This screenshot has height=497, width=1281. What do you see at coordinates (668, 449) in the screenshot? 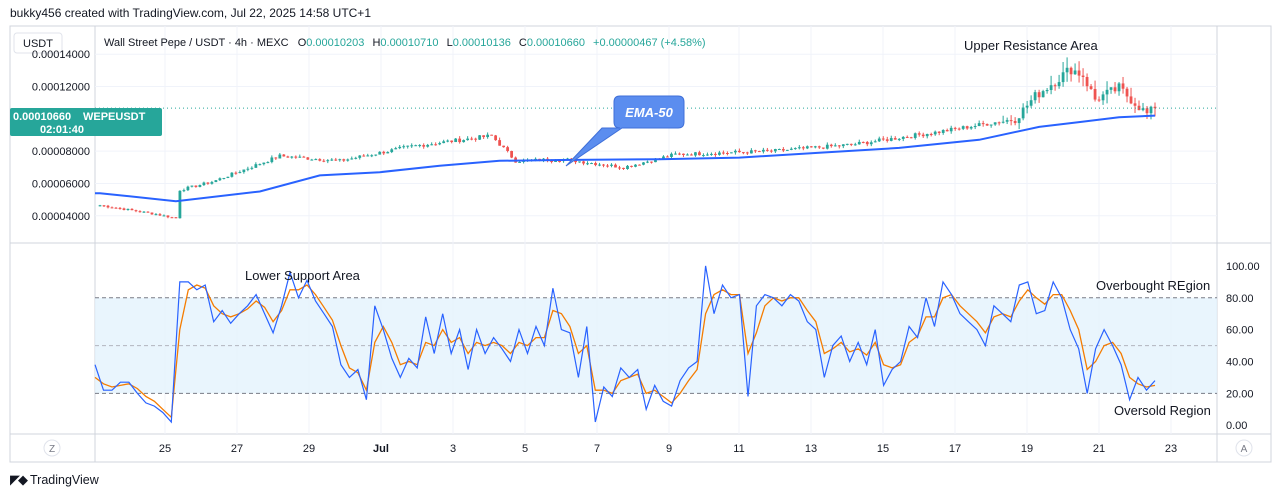
I see `x-axis: 25 27 29 Jul 3 5 7 9 11 13 15 17 19 21 23` at bounding box center [668, 449].